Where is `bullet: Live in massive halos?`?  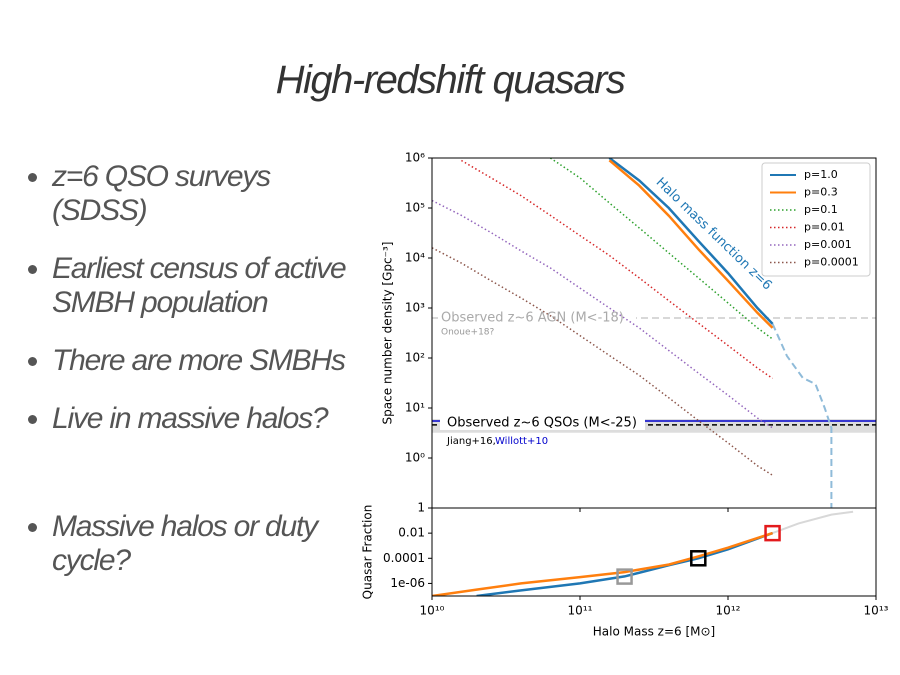 bullet: Live in massive halos? is located at coordinates (204, 419).